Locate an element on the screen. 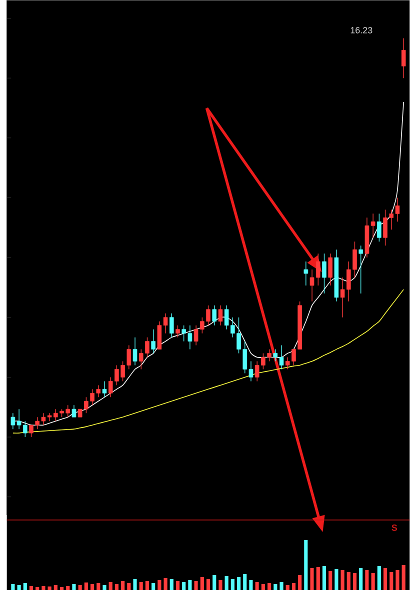 The width and height of the screenshot is (410, 590). text: 16.23 is located at coordinates (361, 30).